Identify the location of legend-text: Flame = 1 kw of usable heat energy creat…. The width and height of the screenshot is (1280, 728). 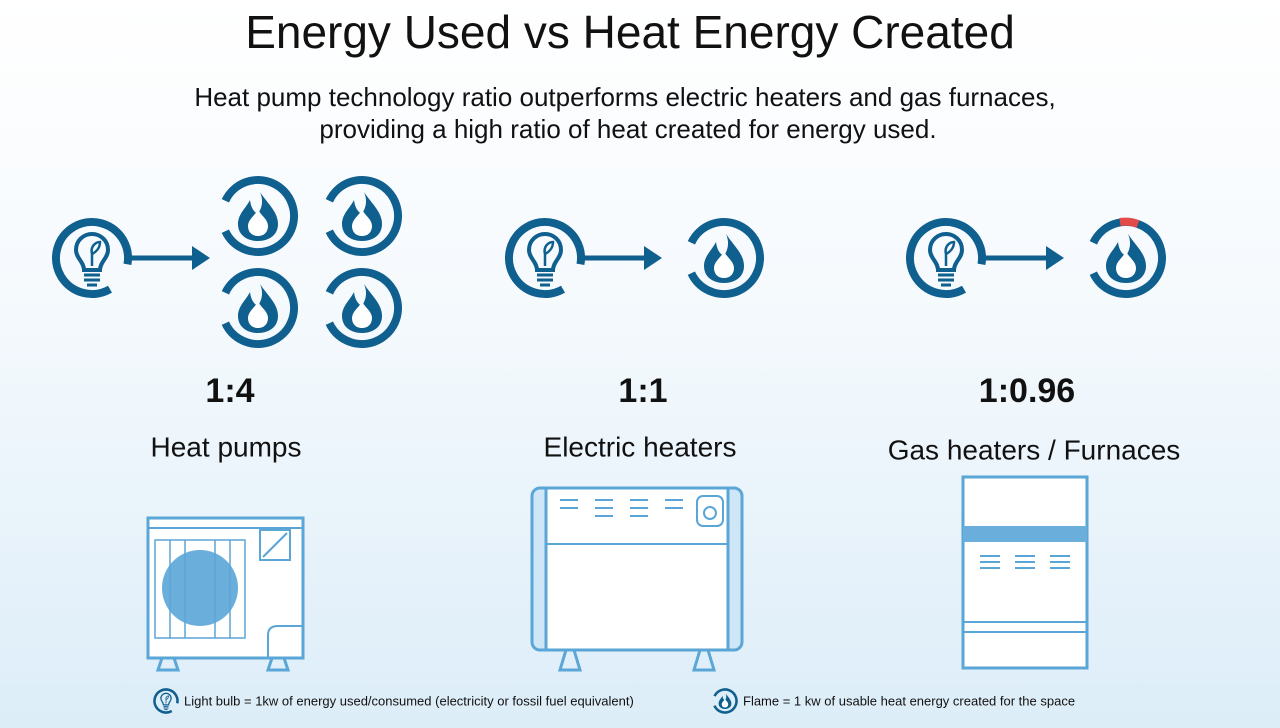
(909, 700).